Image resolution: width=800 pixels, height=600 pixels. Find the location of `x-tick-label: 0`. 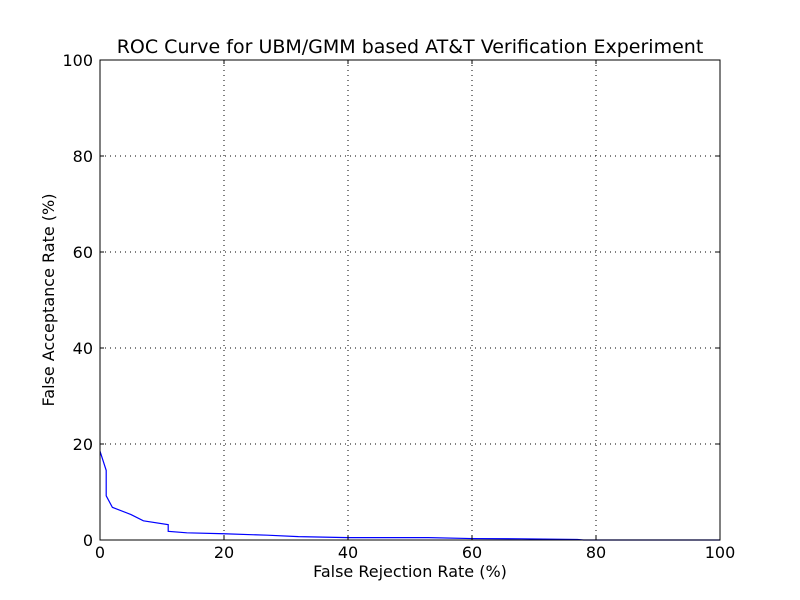

x-tick-label: 0 is located at coordinates (100, 552).